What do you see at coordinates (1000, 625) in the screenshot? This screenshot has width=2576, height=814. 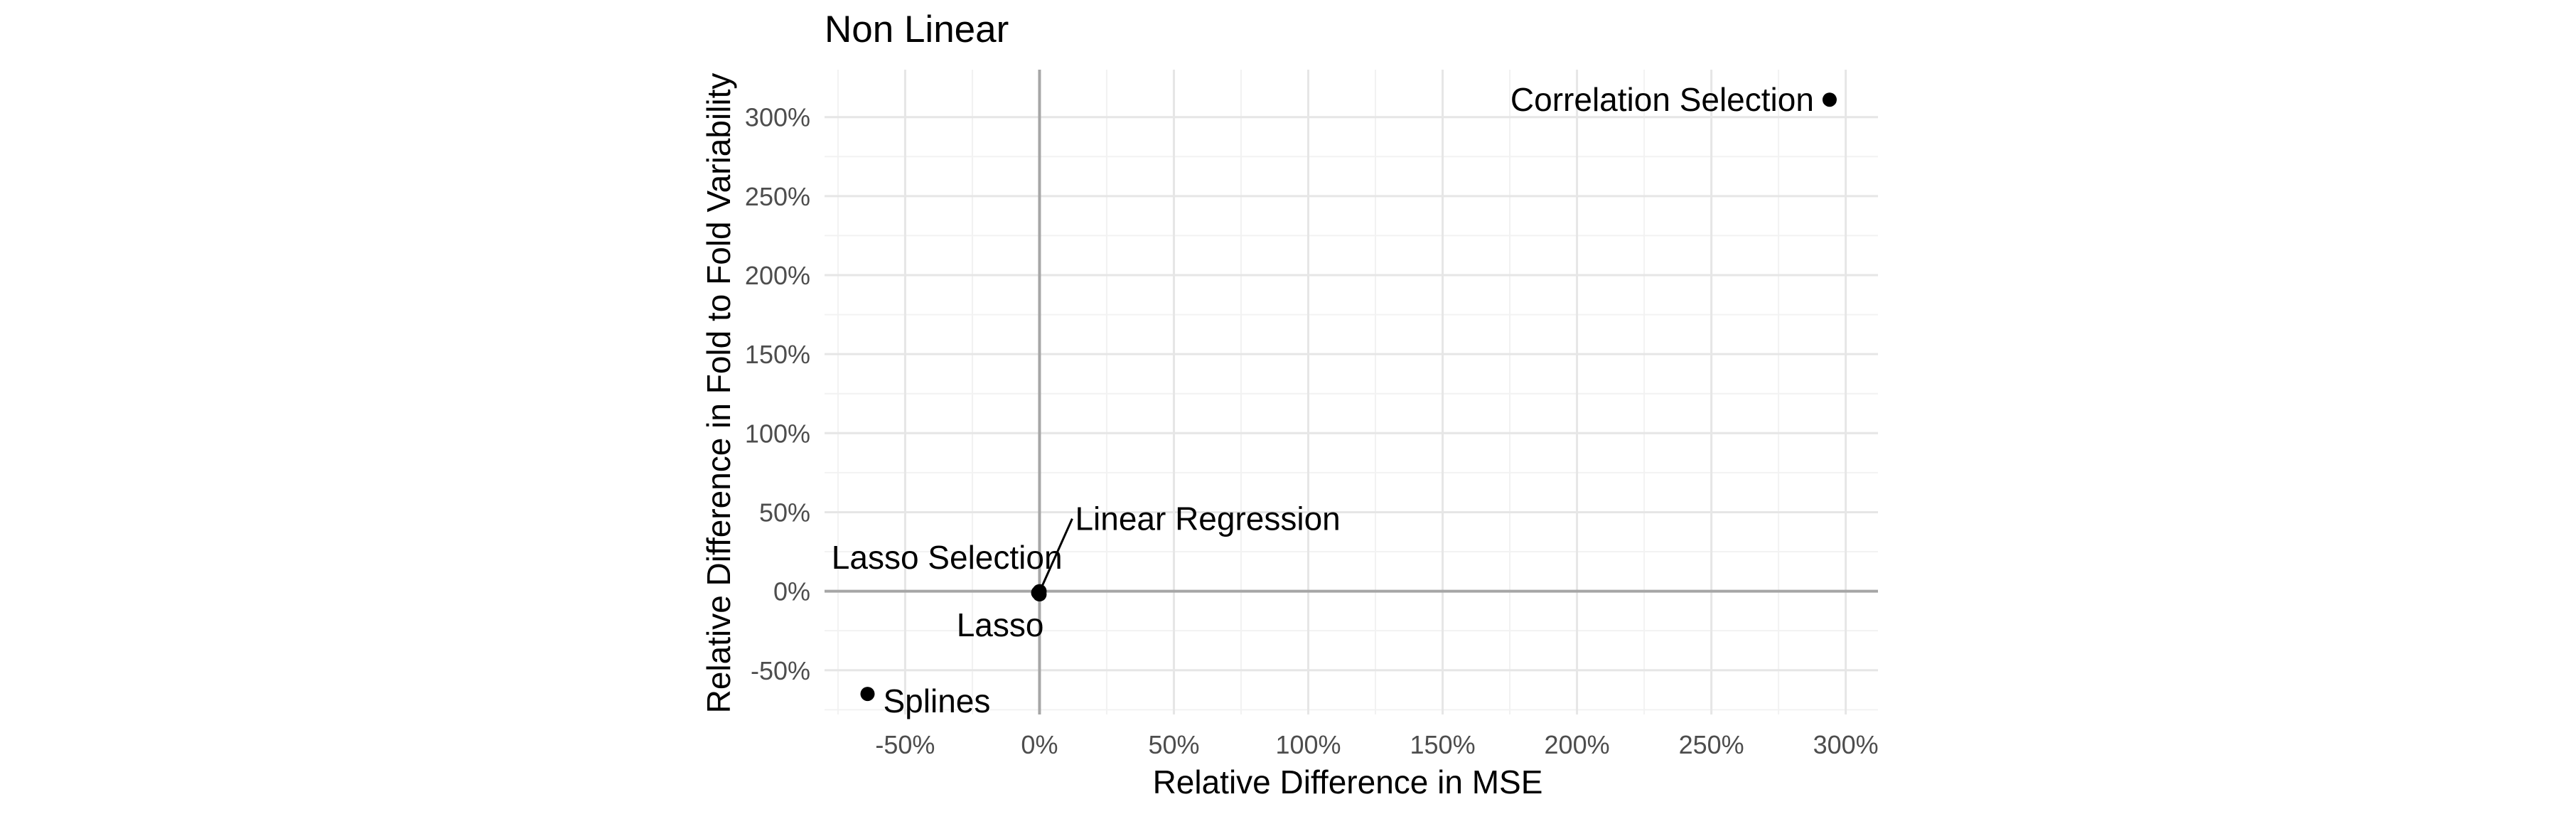 I see `point-label: Lasso` at bounding box center [1000, 625].